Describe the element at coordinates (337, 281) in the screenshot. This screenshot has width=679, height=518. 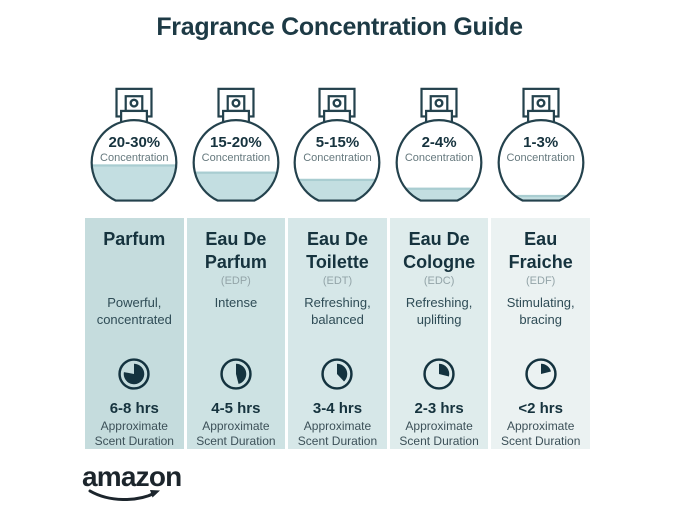
I see `fragrance-abbr: (EDT)` at that location.